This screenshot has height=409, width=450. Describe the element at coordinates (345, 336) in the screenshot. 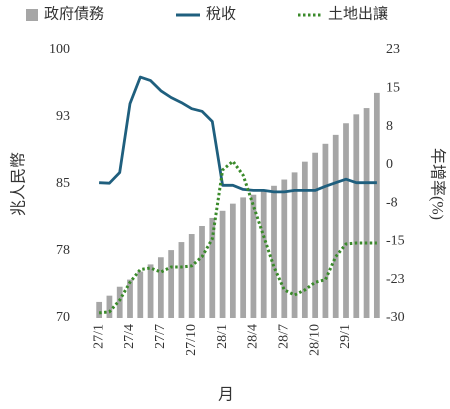

I see `x-tick-label: 29/1` at that location.